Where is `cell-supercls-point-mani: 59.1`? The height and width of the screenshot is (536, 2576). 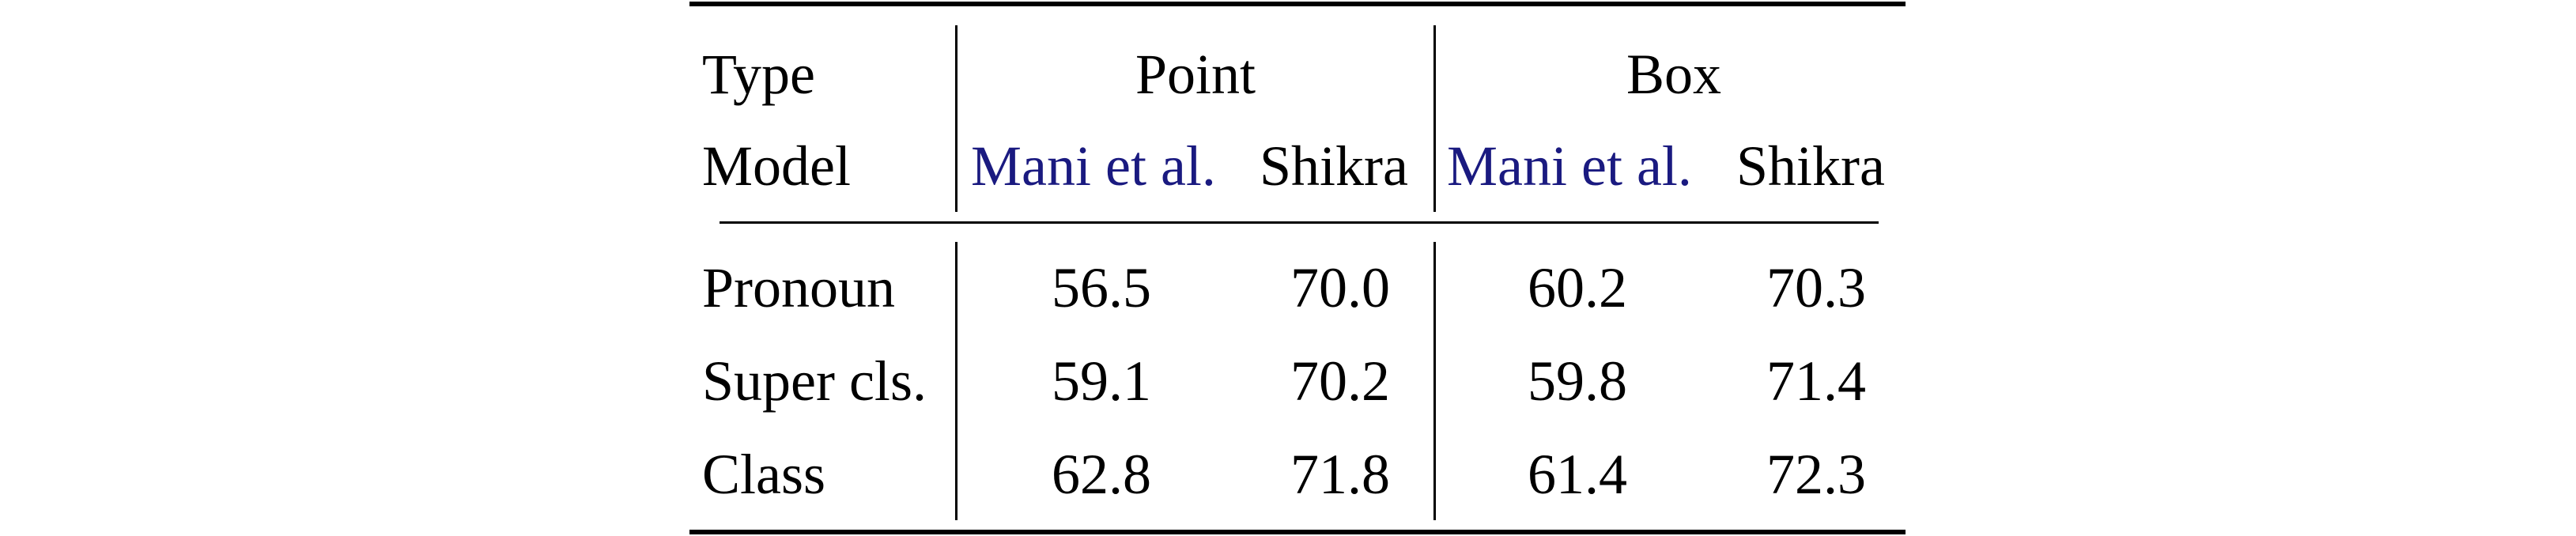
cell-supercls-point-mani: 59.1 is located at coordinates (1101, 381).